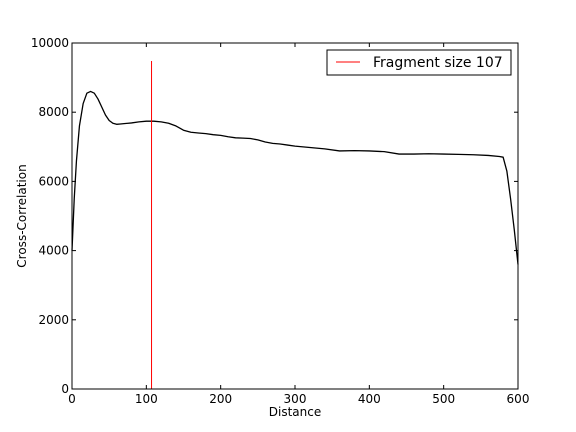  Describe the element at coordinates (72, 399) in the screenshot. I see `x-tick-label: 0` at that location.